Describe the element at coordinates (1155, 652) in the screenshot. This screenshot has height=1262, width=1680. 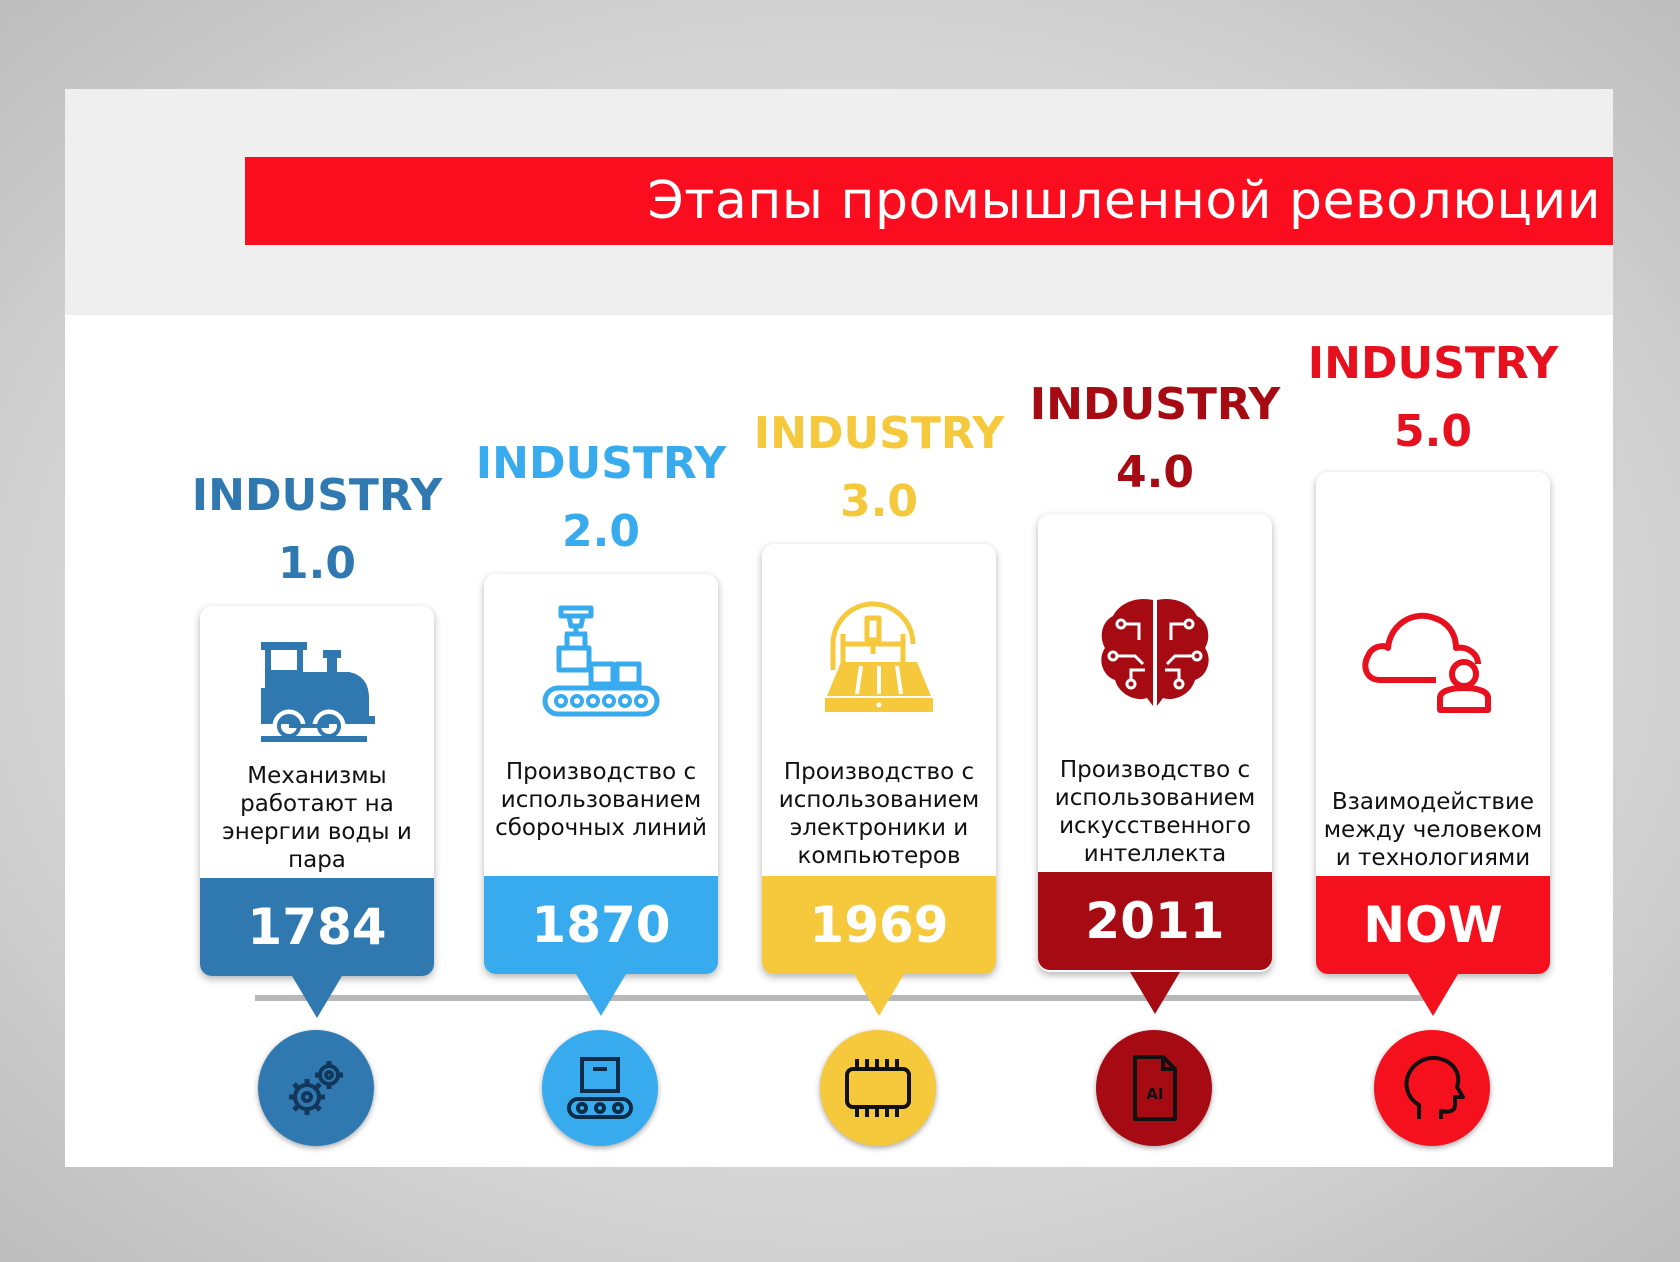
I see `circuit-brain-icon` at that location.